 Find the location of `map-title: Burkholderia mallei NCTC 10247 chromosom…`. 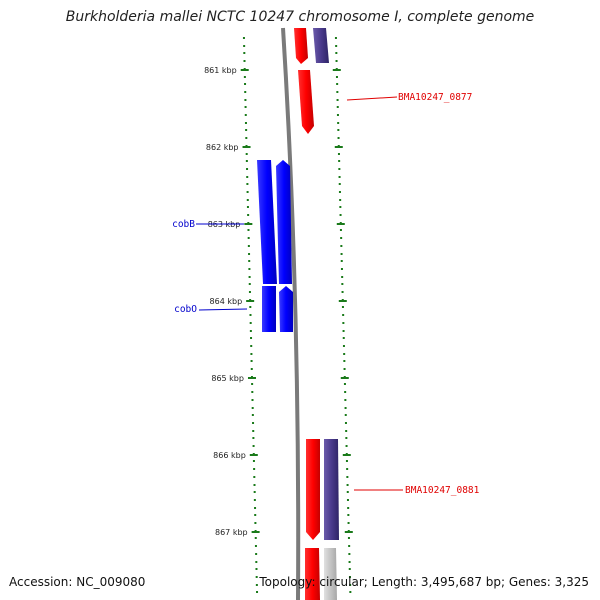

map-title: Burkholderia mallei NCTC 10247 chromosom… is located at coordinates (300, 17).